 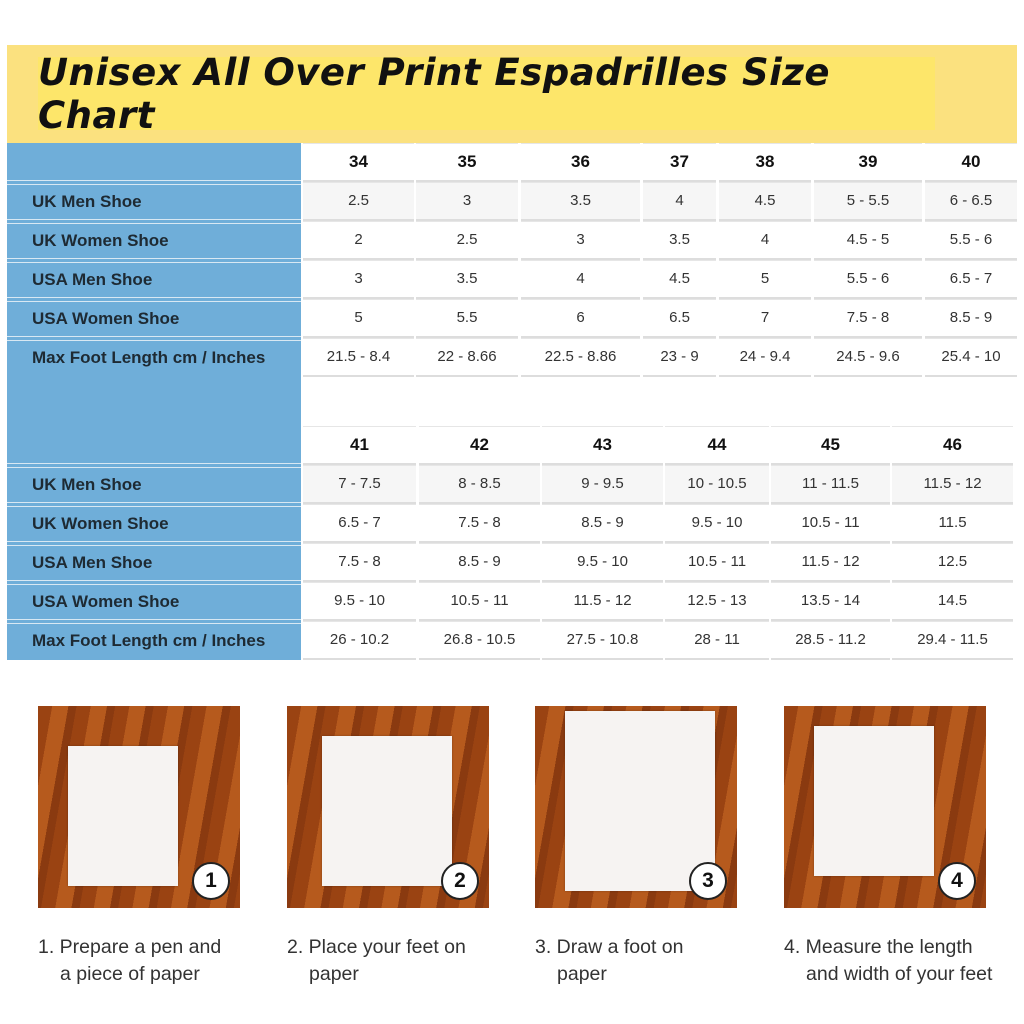 I want to click on step-photo: 2, so click(x=388, y=807).